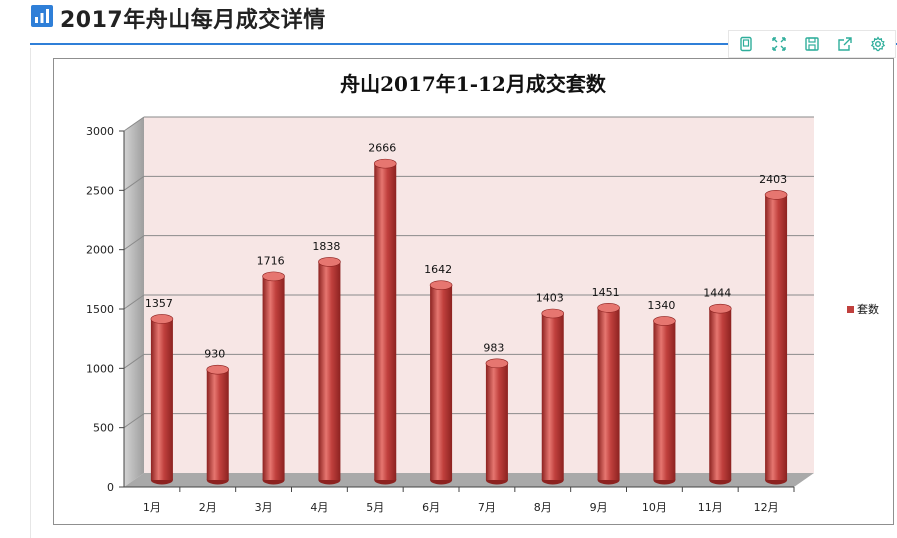 This screenshot has width=897, height=538. I want to click on y-tick-label: 1500, so click(100, 309).